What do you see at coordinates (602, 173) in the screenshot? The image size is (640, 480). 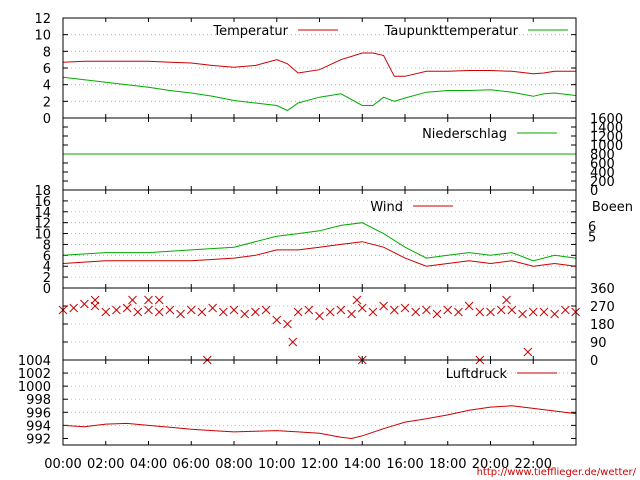 I see `y-tick-label: 400` at bounding box center [602, 173].